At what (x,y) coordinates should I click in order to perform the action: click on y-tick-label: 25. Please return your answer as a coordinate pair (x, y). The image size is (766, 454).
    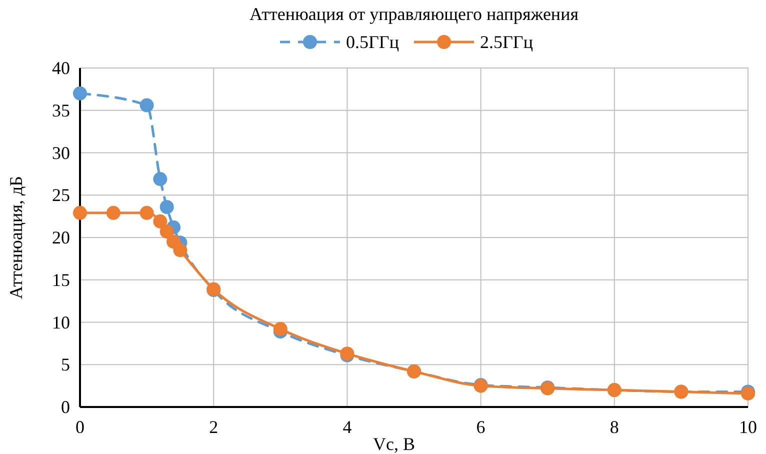
    Looking at the image, I should click on (61, 195).